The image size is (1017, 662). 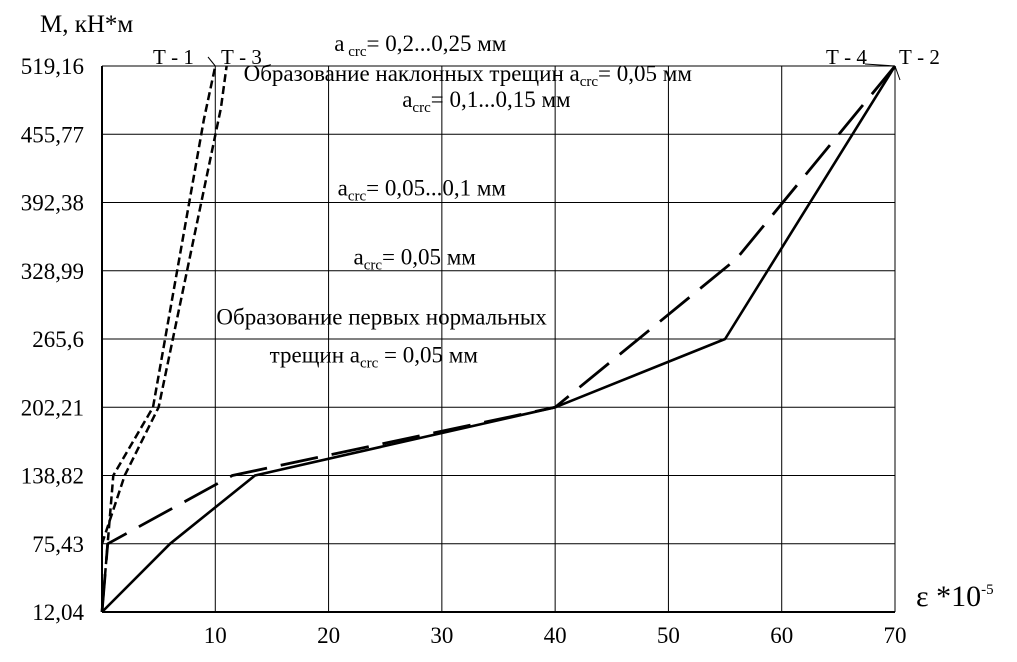 I want to click on series-labels: Т - 1 Т - 3 Т - 4 Т - 2, so click(x=546, y=63).